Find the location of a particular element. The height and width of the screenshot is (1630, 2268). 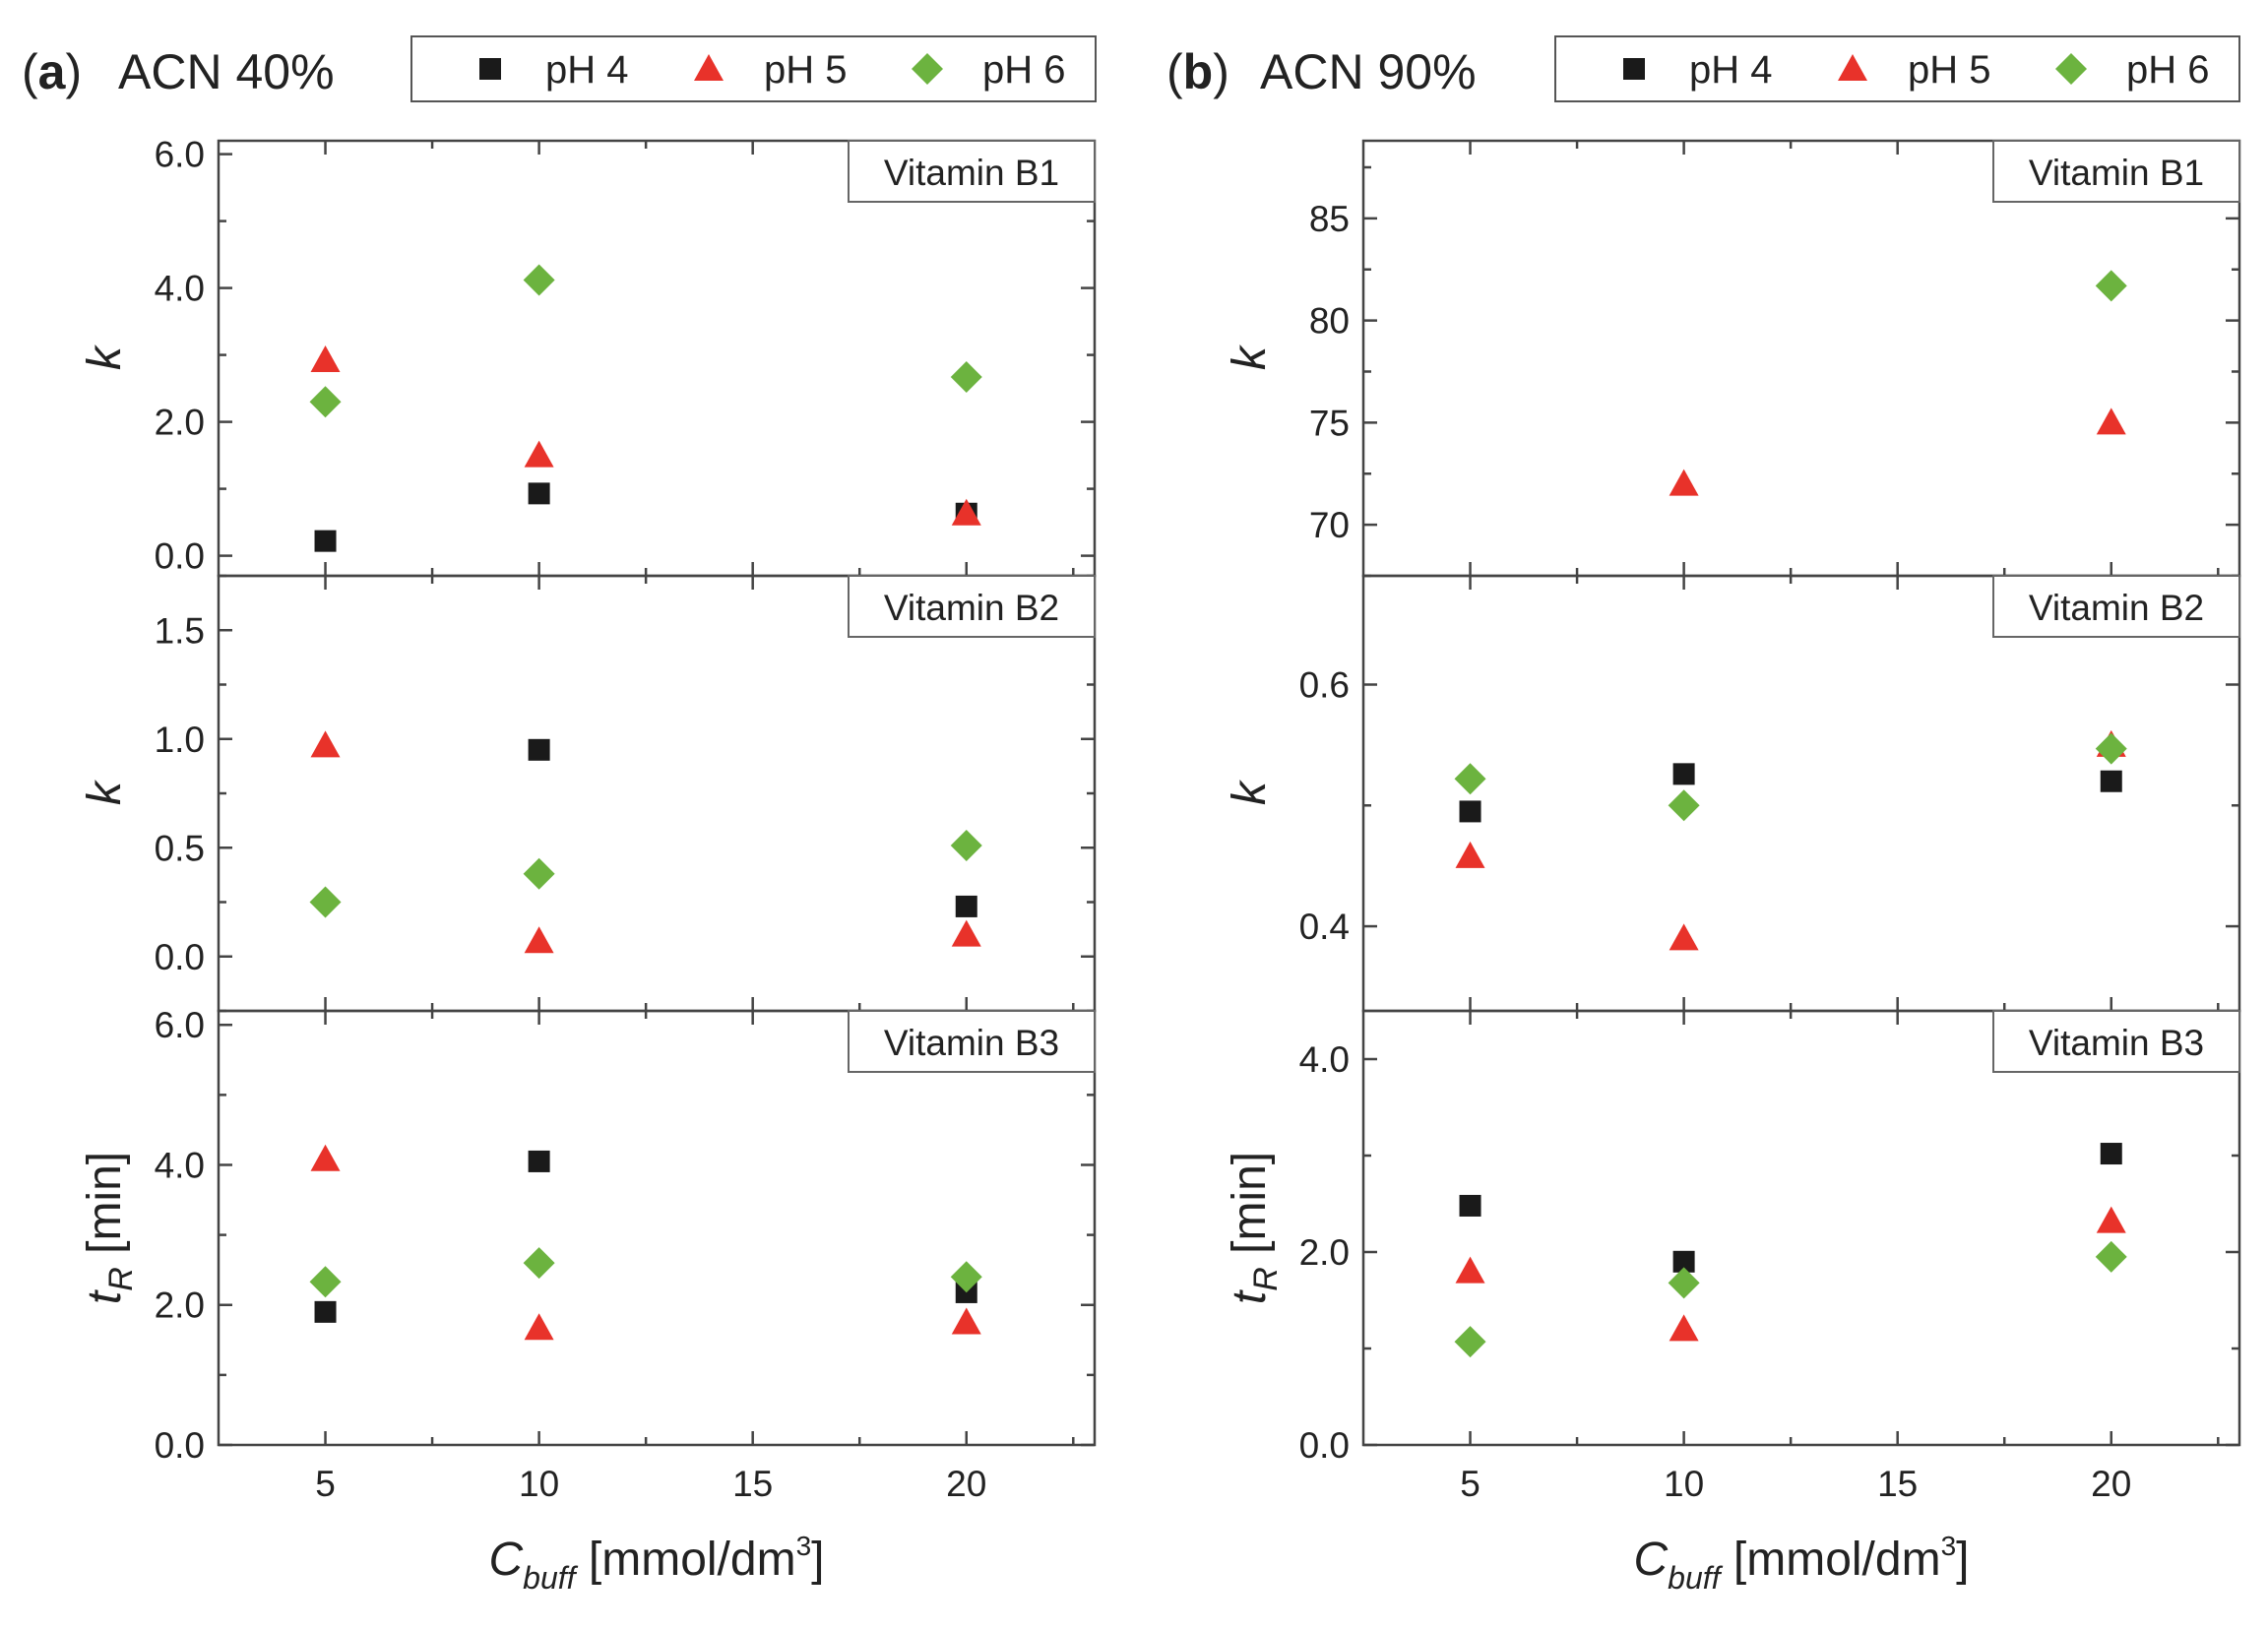

y-tick-label: 85 is located at coordinates (1329, 219).